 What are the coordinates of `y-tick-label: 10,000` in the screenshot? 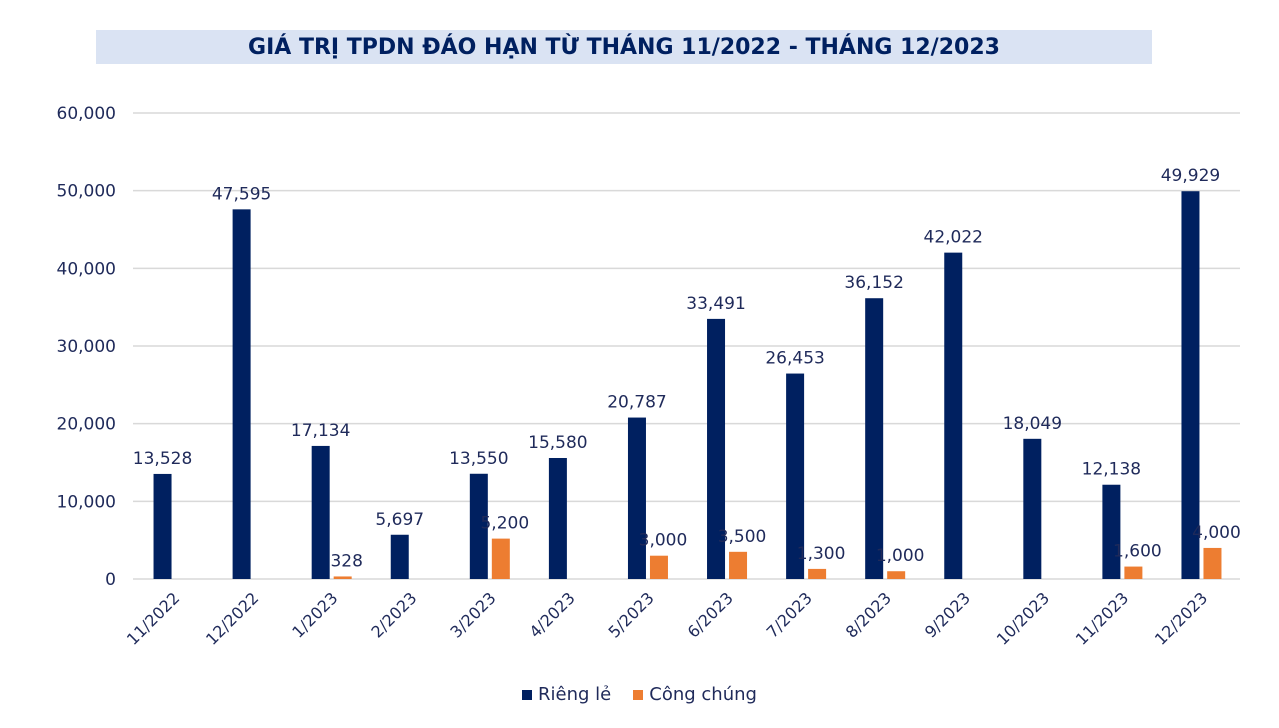 It's located at (86, 502).